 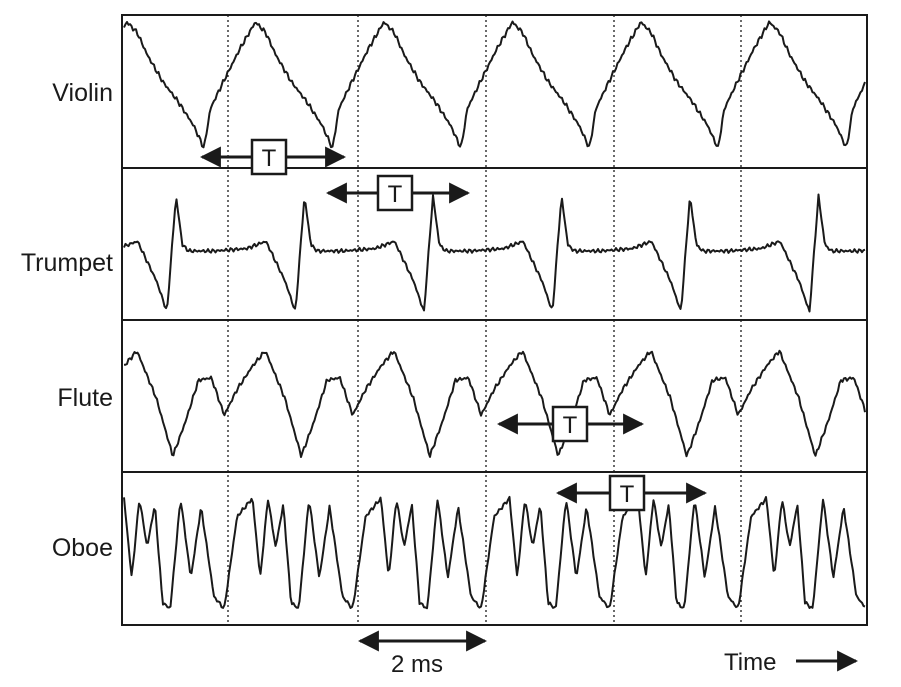 I want to click on instrument-label-trumpet: Trumpet, so click(x=67, y=263).